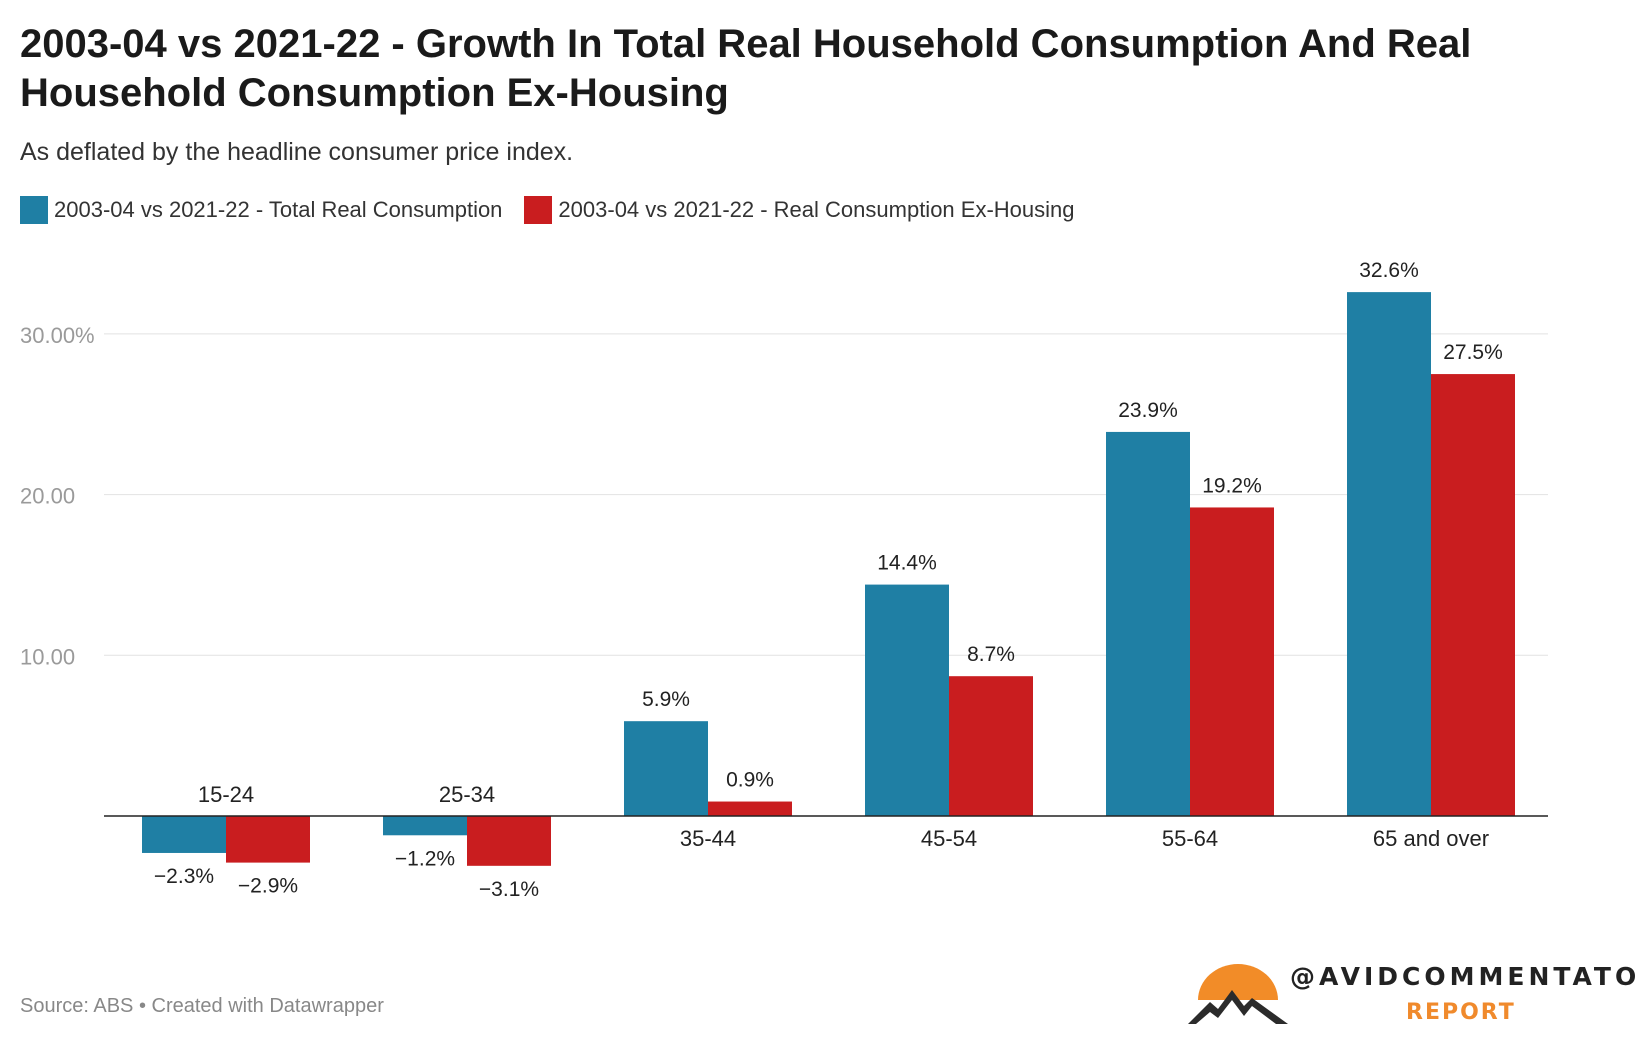  What do you see at coordinates (1473, 352) in the screenshot?
I see `data-label: 27.5%` at bounding box center [1473, 352].